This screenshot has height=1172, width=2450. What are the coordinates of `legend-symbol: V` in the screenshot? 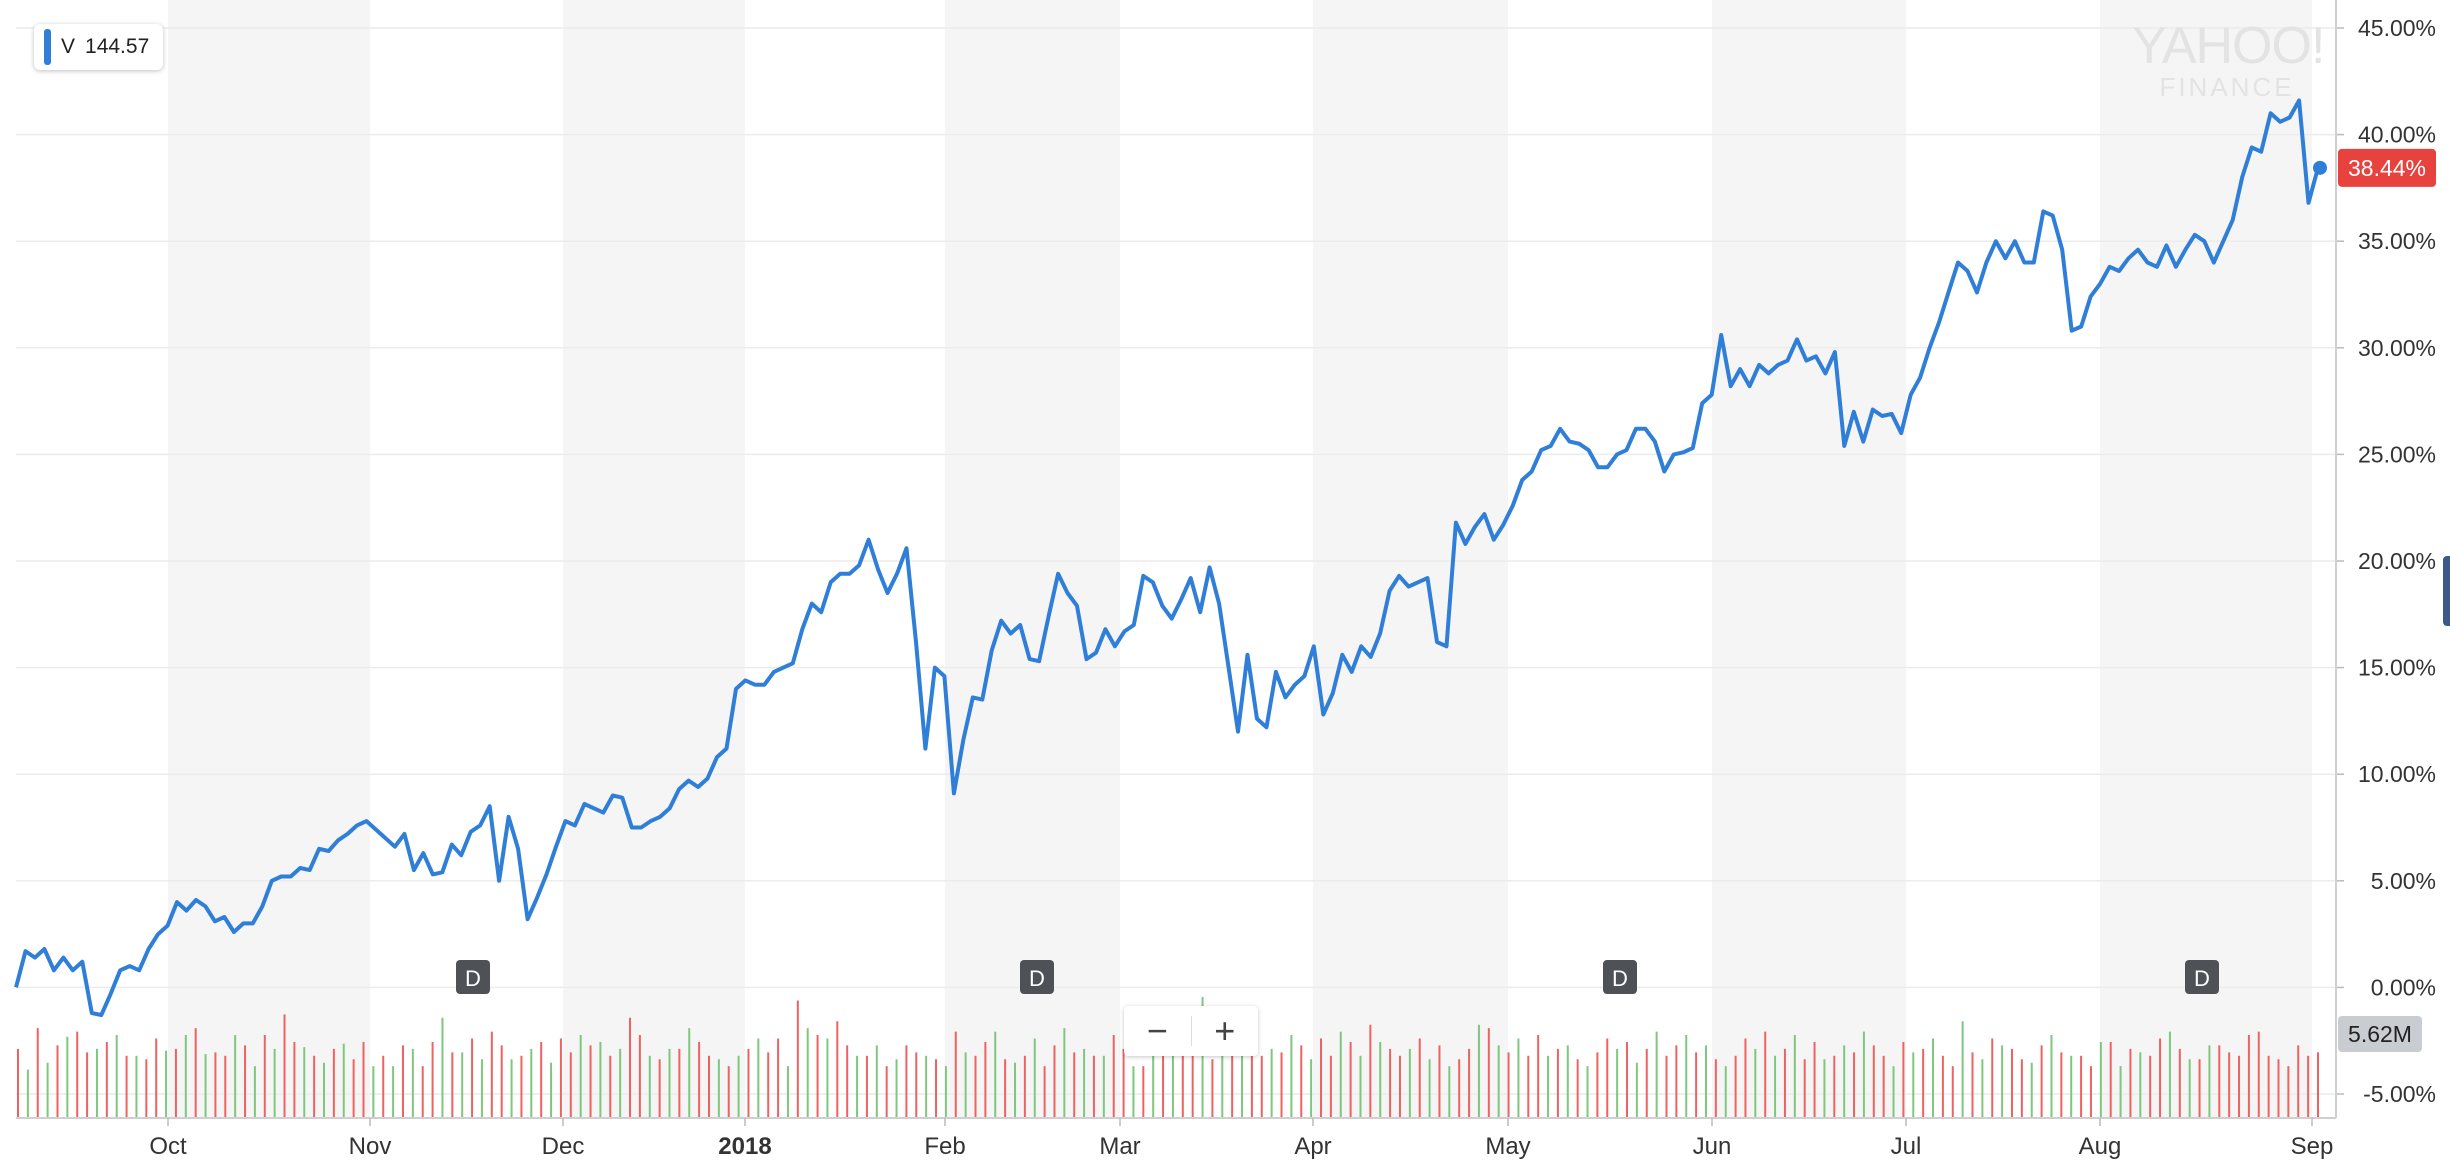 It's located at (68, 46).